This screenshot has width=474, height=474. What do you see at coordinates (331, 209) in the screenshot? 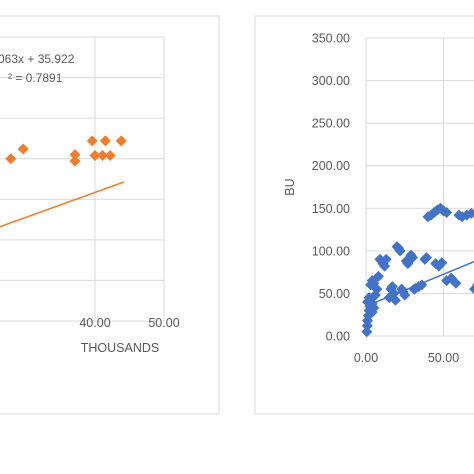
I see `right-y-tick-label: 150.00` at bounding box center [331, 209].